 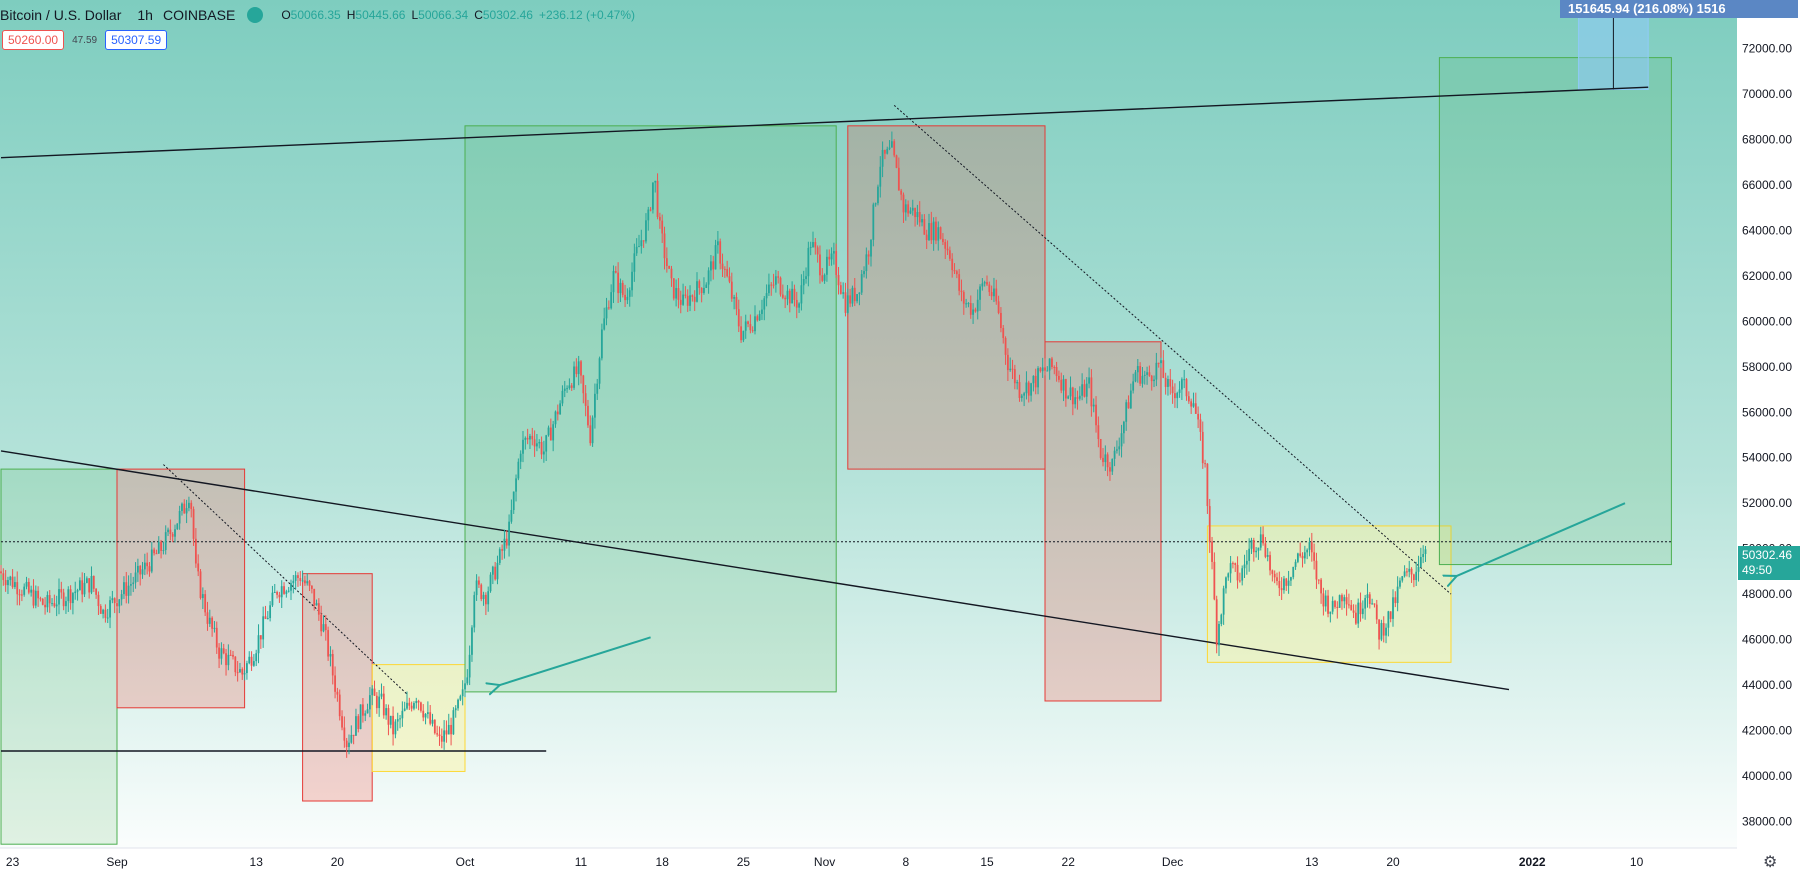 What do you see at coordinates (744, 862) in the screenshot?
I see `time-tick-label: 25` at bounding box center [744, 862].